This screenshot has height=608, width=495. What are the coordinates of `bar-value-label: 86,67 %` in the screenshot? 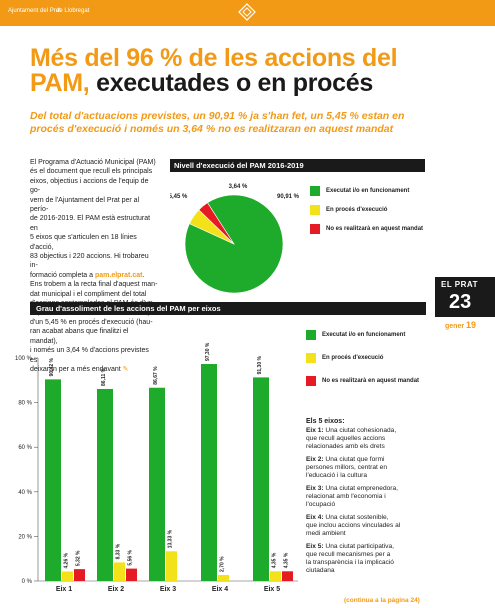 It's located at (156, 375).